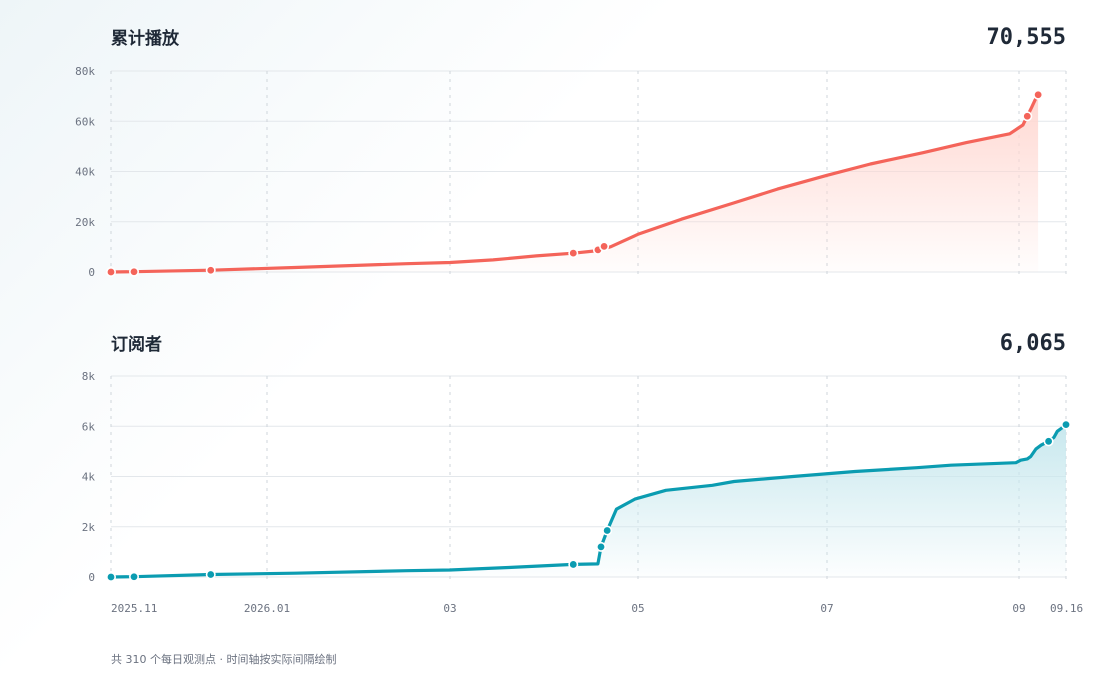  I want to click on x-tick-label: 05, so click(637, 608).